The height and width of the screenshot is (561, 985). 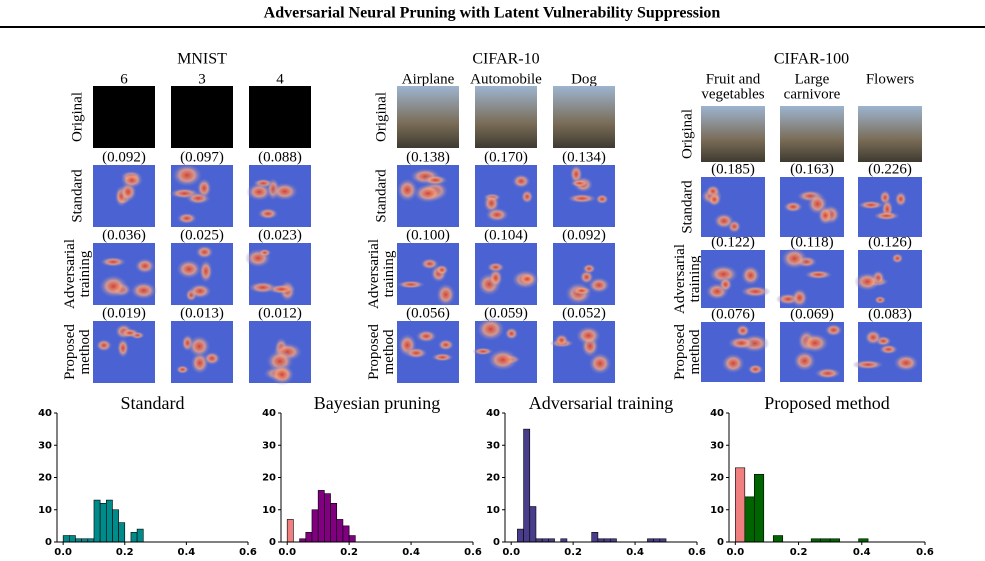 What do you see at coordinates (374, 274) in the screenshot?
I see `row-label: Adversarial` at bounding box center [374, 274].